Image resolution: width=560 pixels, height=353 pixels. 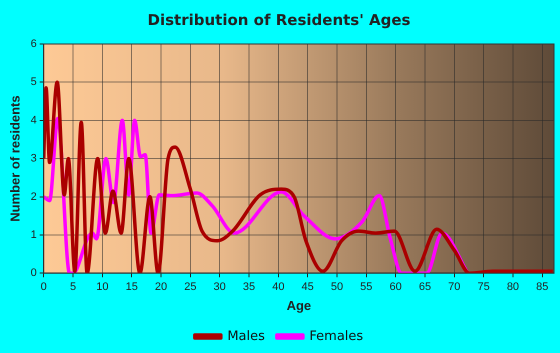 I want to click on legend-label: Females, so click(x=336, y=336).